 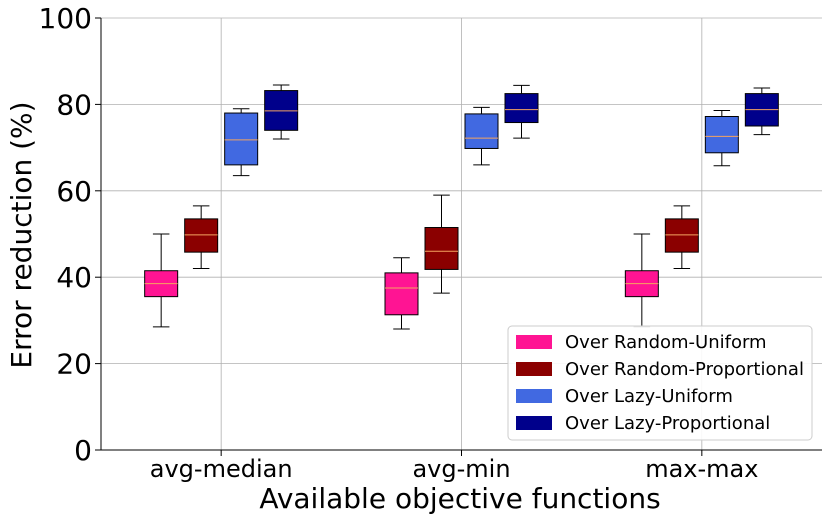 I want to click on legend-frame, so click(x=660, y=383).